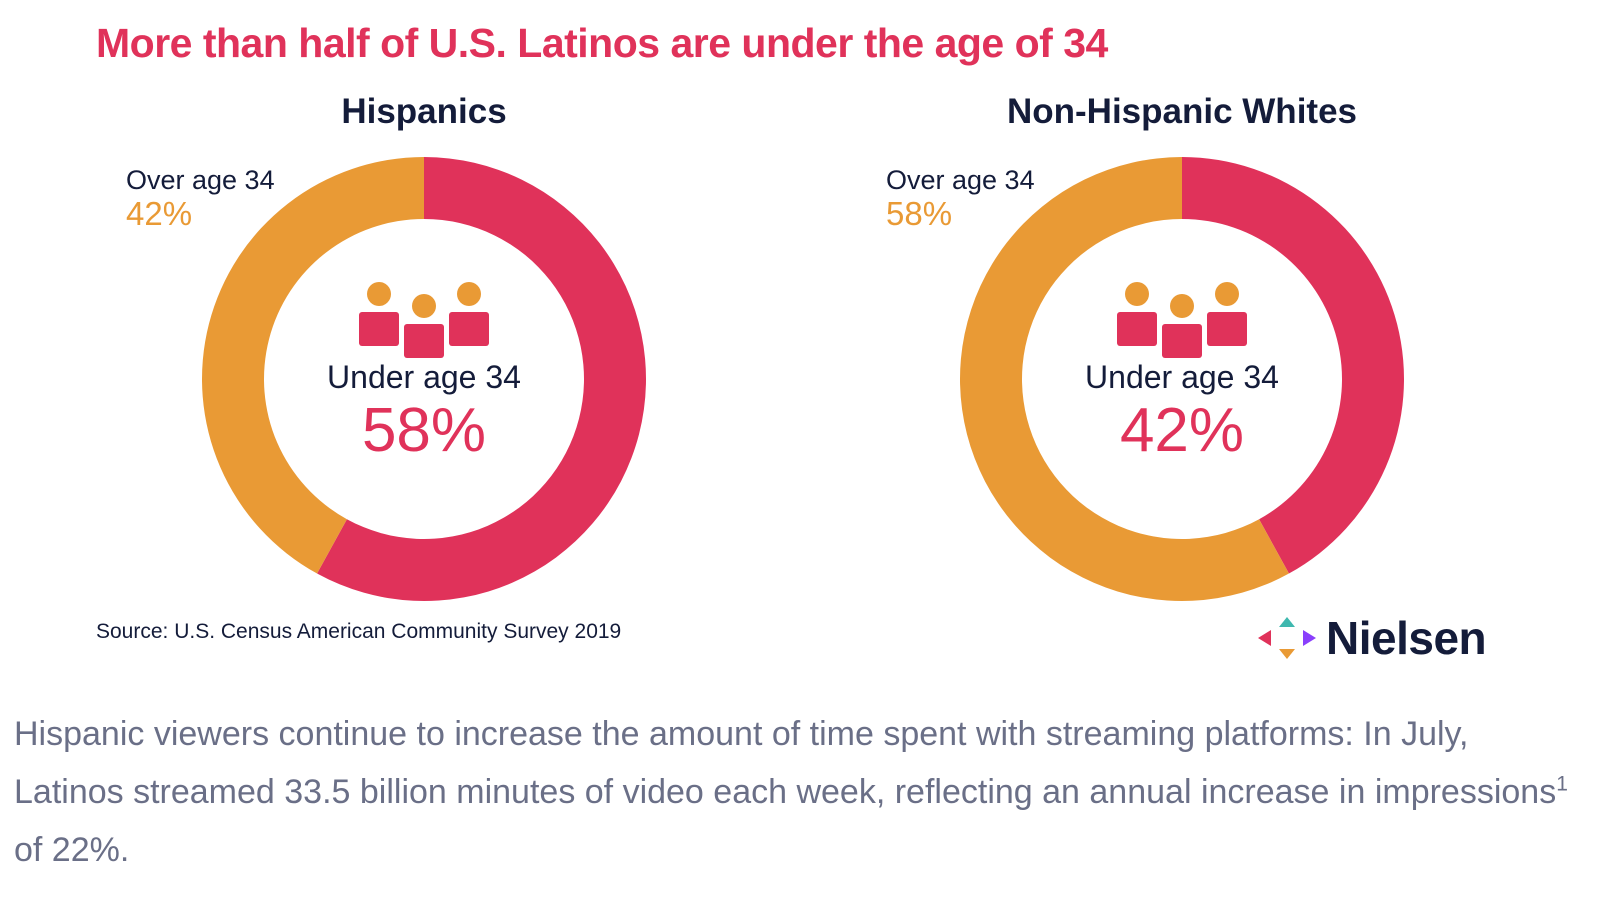  I want to click on nielsen-logo-icon, so click(1287, 638).